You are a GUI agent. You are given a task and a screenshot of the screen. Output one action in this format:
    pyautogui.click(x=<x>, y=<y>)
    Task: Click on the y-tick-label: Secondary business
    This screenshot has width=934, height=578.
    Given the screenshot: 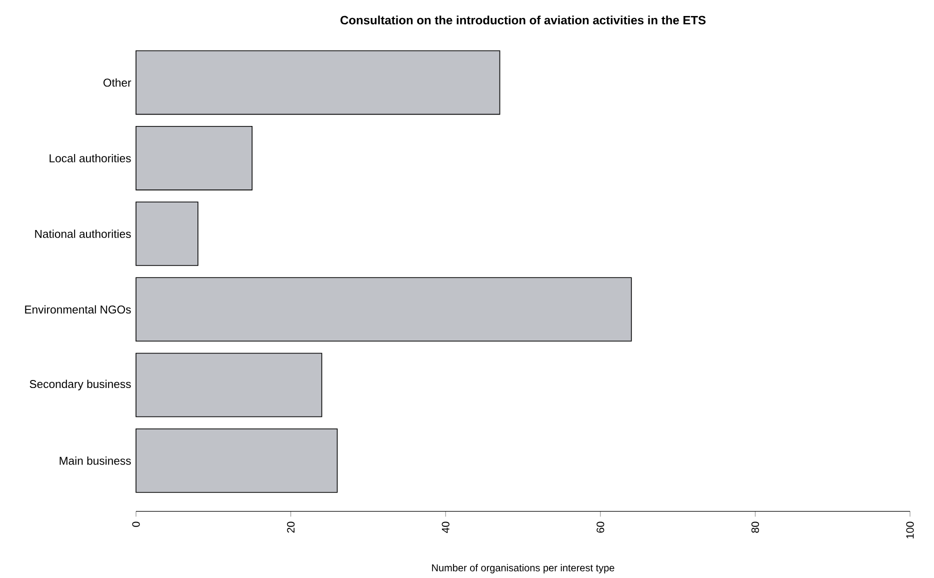 What is the action you would take?
    pyautogui.click(x=80, y=385)
    